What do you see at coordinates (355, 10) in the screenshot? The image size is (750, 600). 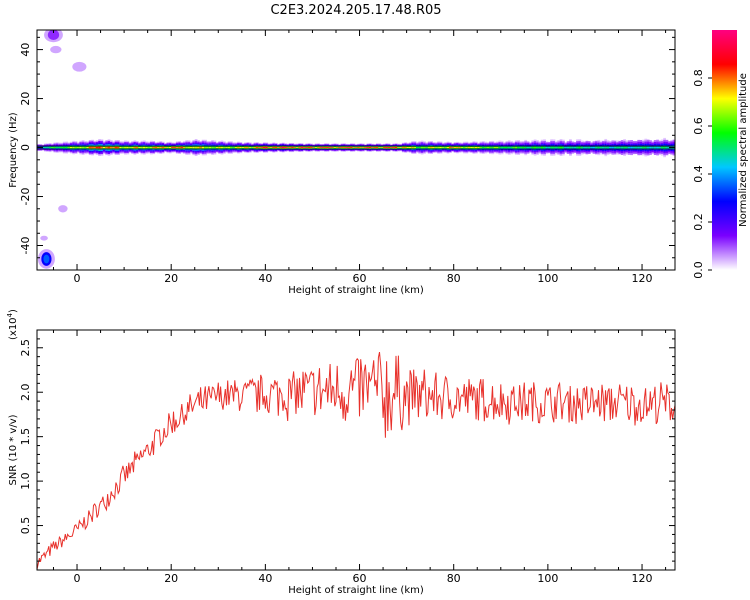 I see `figure-title: C2E3.2024.205.17.48.R05` at bounding box center [355, 10].